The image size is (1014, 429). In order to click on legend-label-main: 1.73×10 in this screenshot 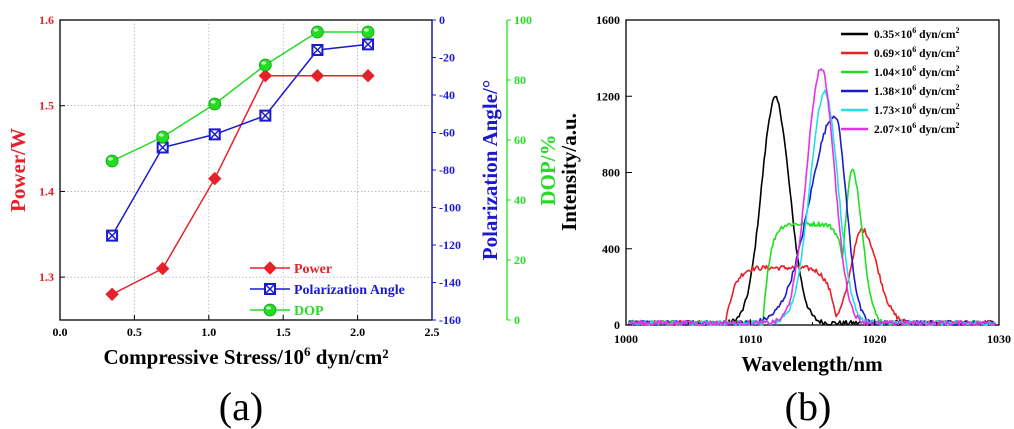, I will do `click(893, 111)`.